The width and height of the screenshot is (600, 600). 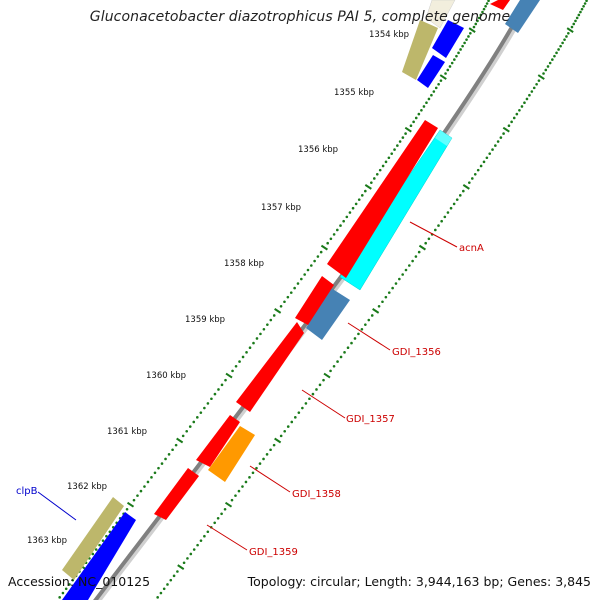 I want to click on gene-top-white, so click(x=440, y=14).